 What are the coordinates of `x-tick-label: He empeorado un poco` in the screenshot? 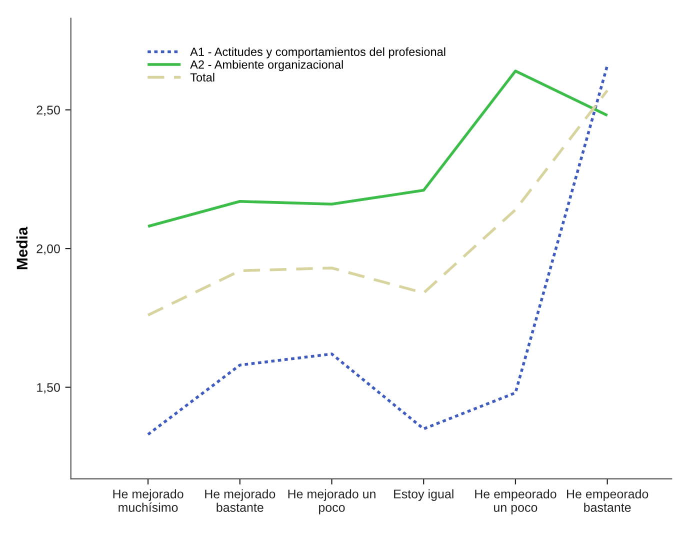 It's located at (515, 501).